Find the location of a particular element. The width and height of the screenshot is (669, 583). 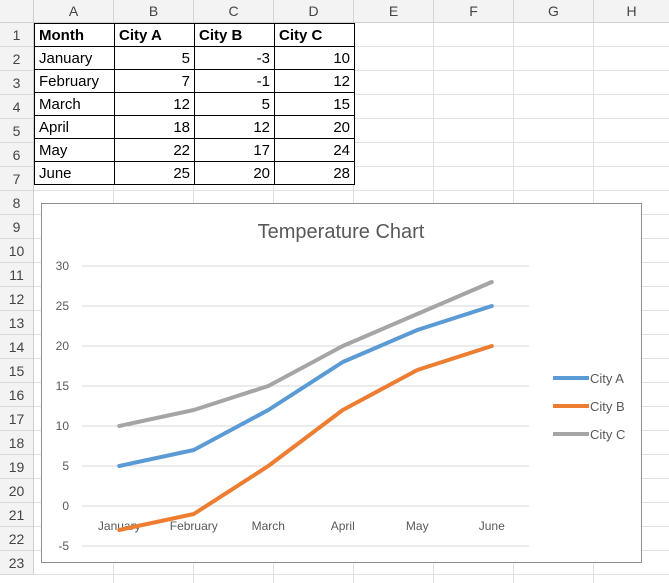

y-tick-label: -5 is located at coordinates (63, 546).